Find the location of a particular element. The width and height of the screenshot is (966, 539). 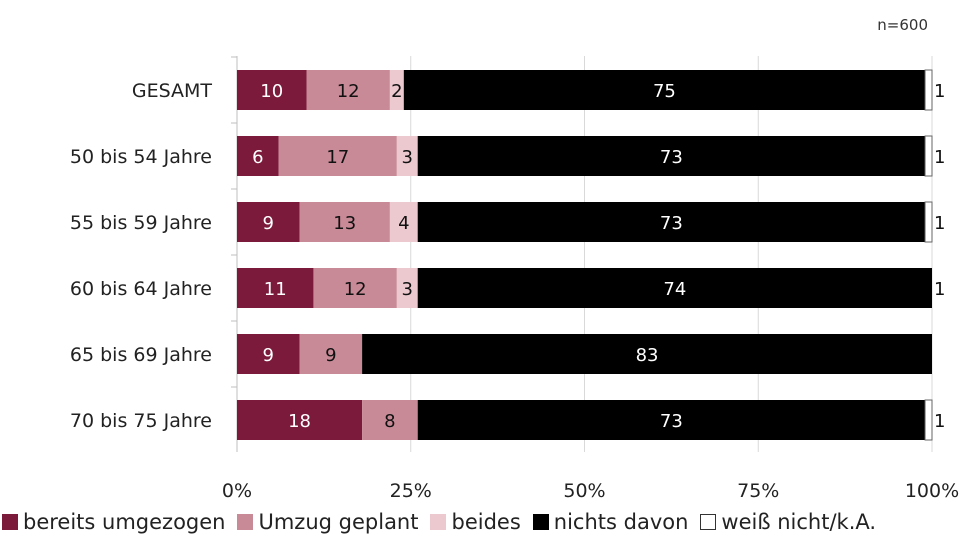

x-tick-label: 100% is located at coordinates (932, 491).